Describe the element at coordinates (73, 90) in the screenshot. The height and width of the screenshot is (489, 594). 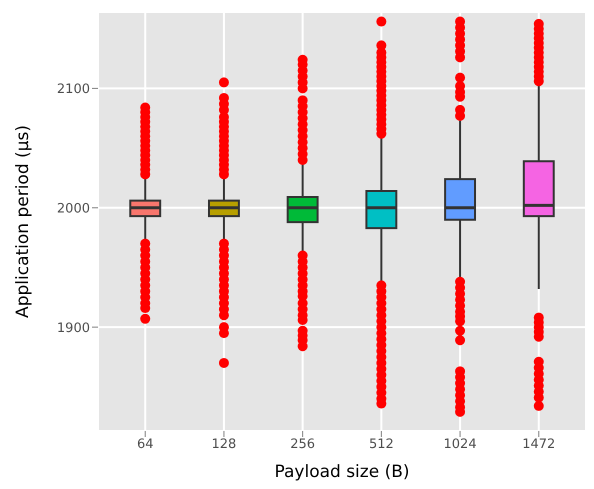
I see `y-tick-label: 2100` at that location.